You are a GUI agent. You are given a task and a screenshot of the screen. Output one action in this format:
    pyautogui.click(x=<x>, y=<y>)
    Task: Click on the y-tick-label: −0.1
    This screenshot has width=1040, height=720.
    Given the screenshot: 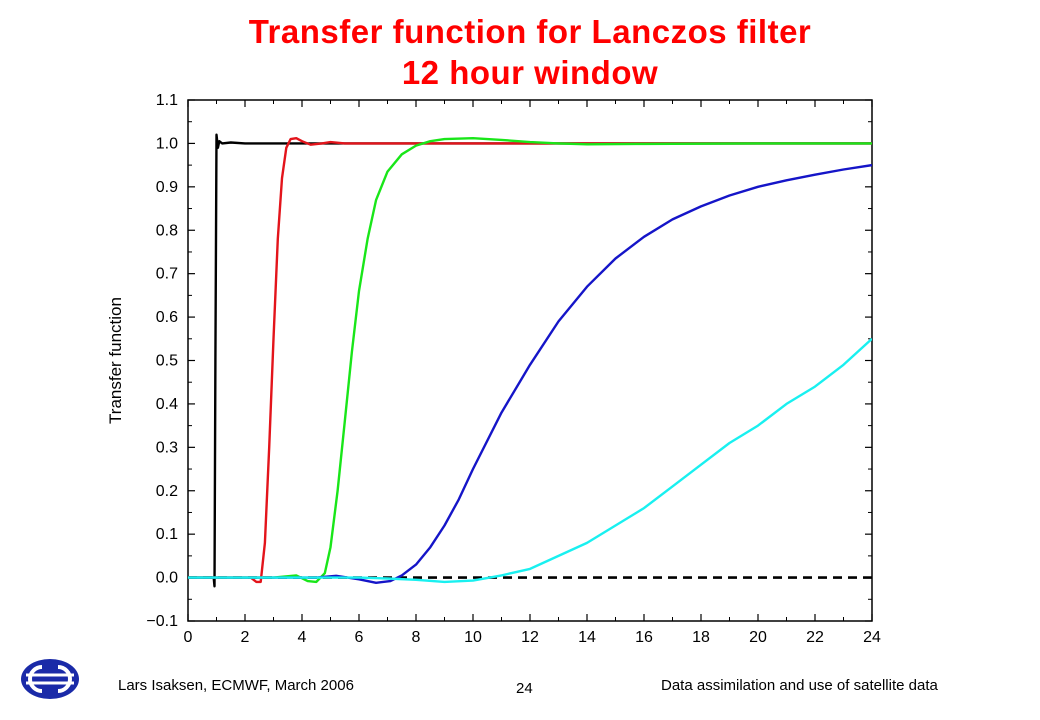 What is the action you would take?
    pyautogui.click(x=162, y=621)
    